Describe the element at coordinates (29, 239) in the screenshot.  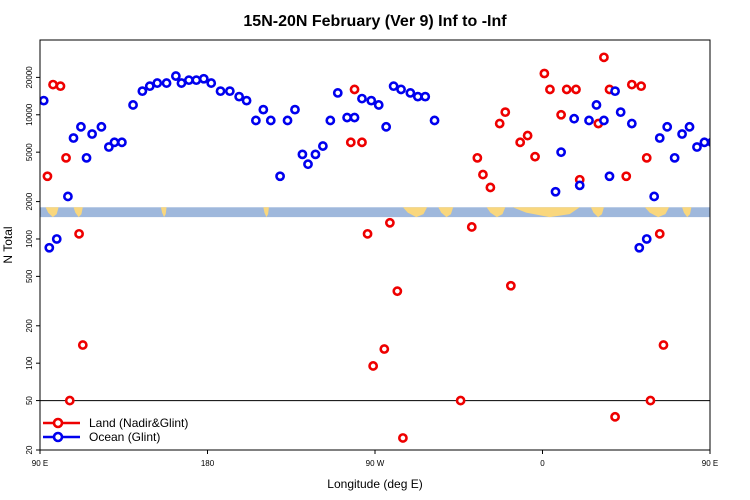
I see `y-tick-label: 1000` at that location.